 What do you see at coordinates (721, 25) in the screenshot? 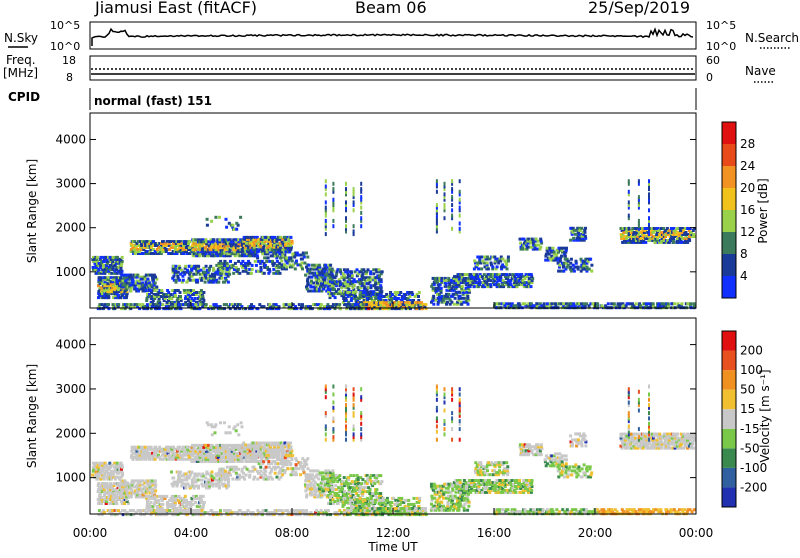
I see `noise-tick-top-right: 10^5` at bounding box center [721, 25].